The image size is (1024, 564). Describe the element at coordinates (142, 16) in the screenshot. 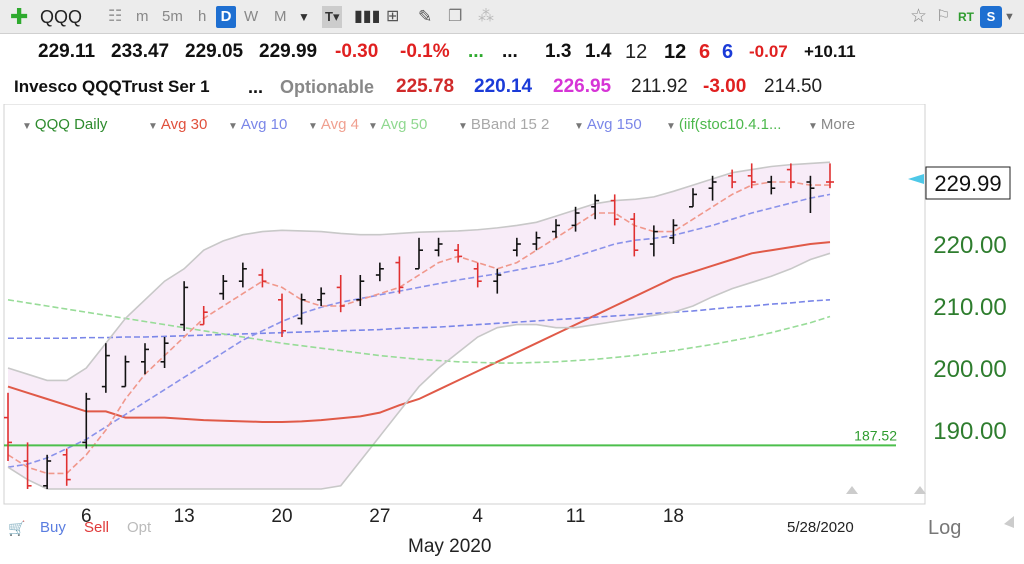

I see `interval-m: m` at that location.